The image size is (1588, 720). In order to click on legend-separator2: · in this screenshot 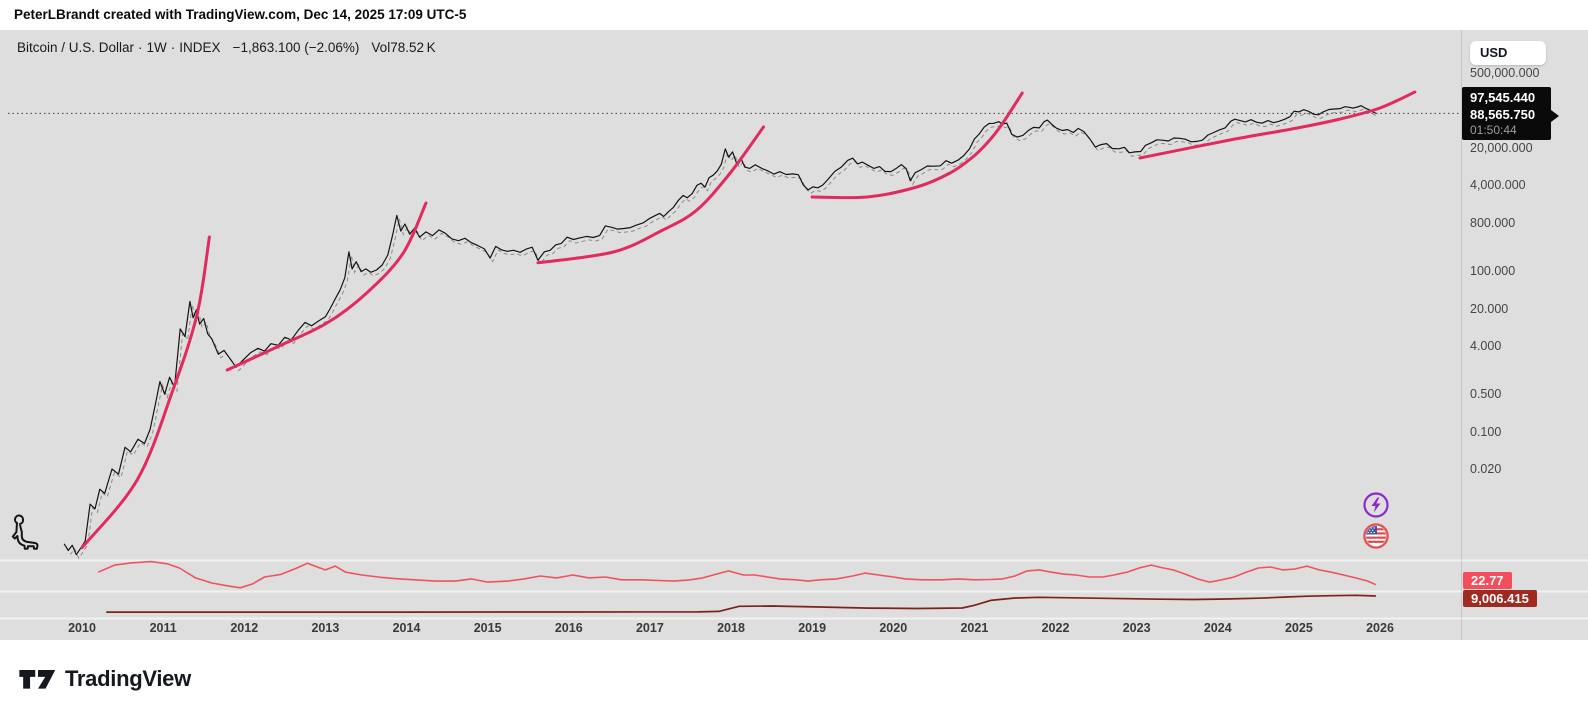, I will do `click(173, 47)`.